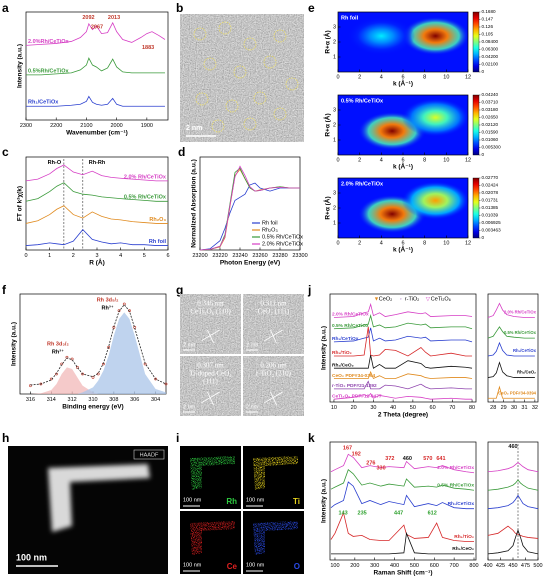 This screenshot has height=584, width=555. I want to click on x-tick-label: 310, so click(92, 400).